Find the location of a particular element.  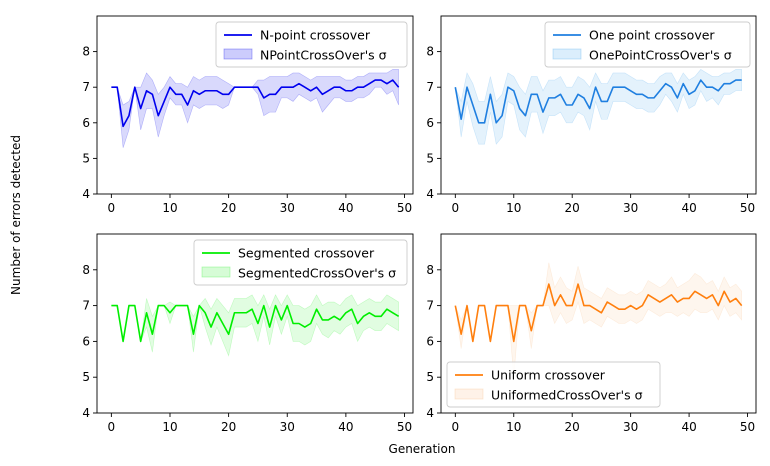

x-axis-label: Generation is located at coordinates (422, 449).